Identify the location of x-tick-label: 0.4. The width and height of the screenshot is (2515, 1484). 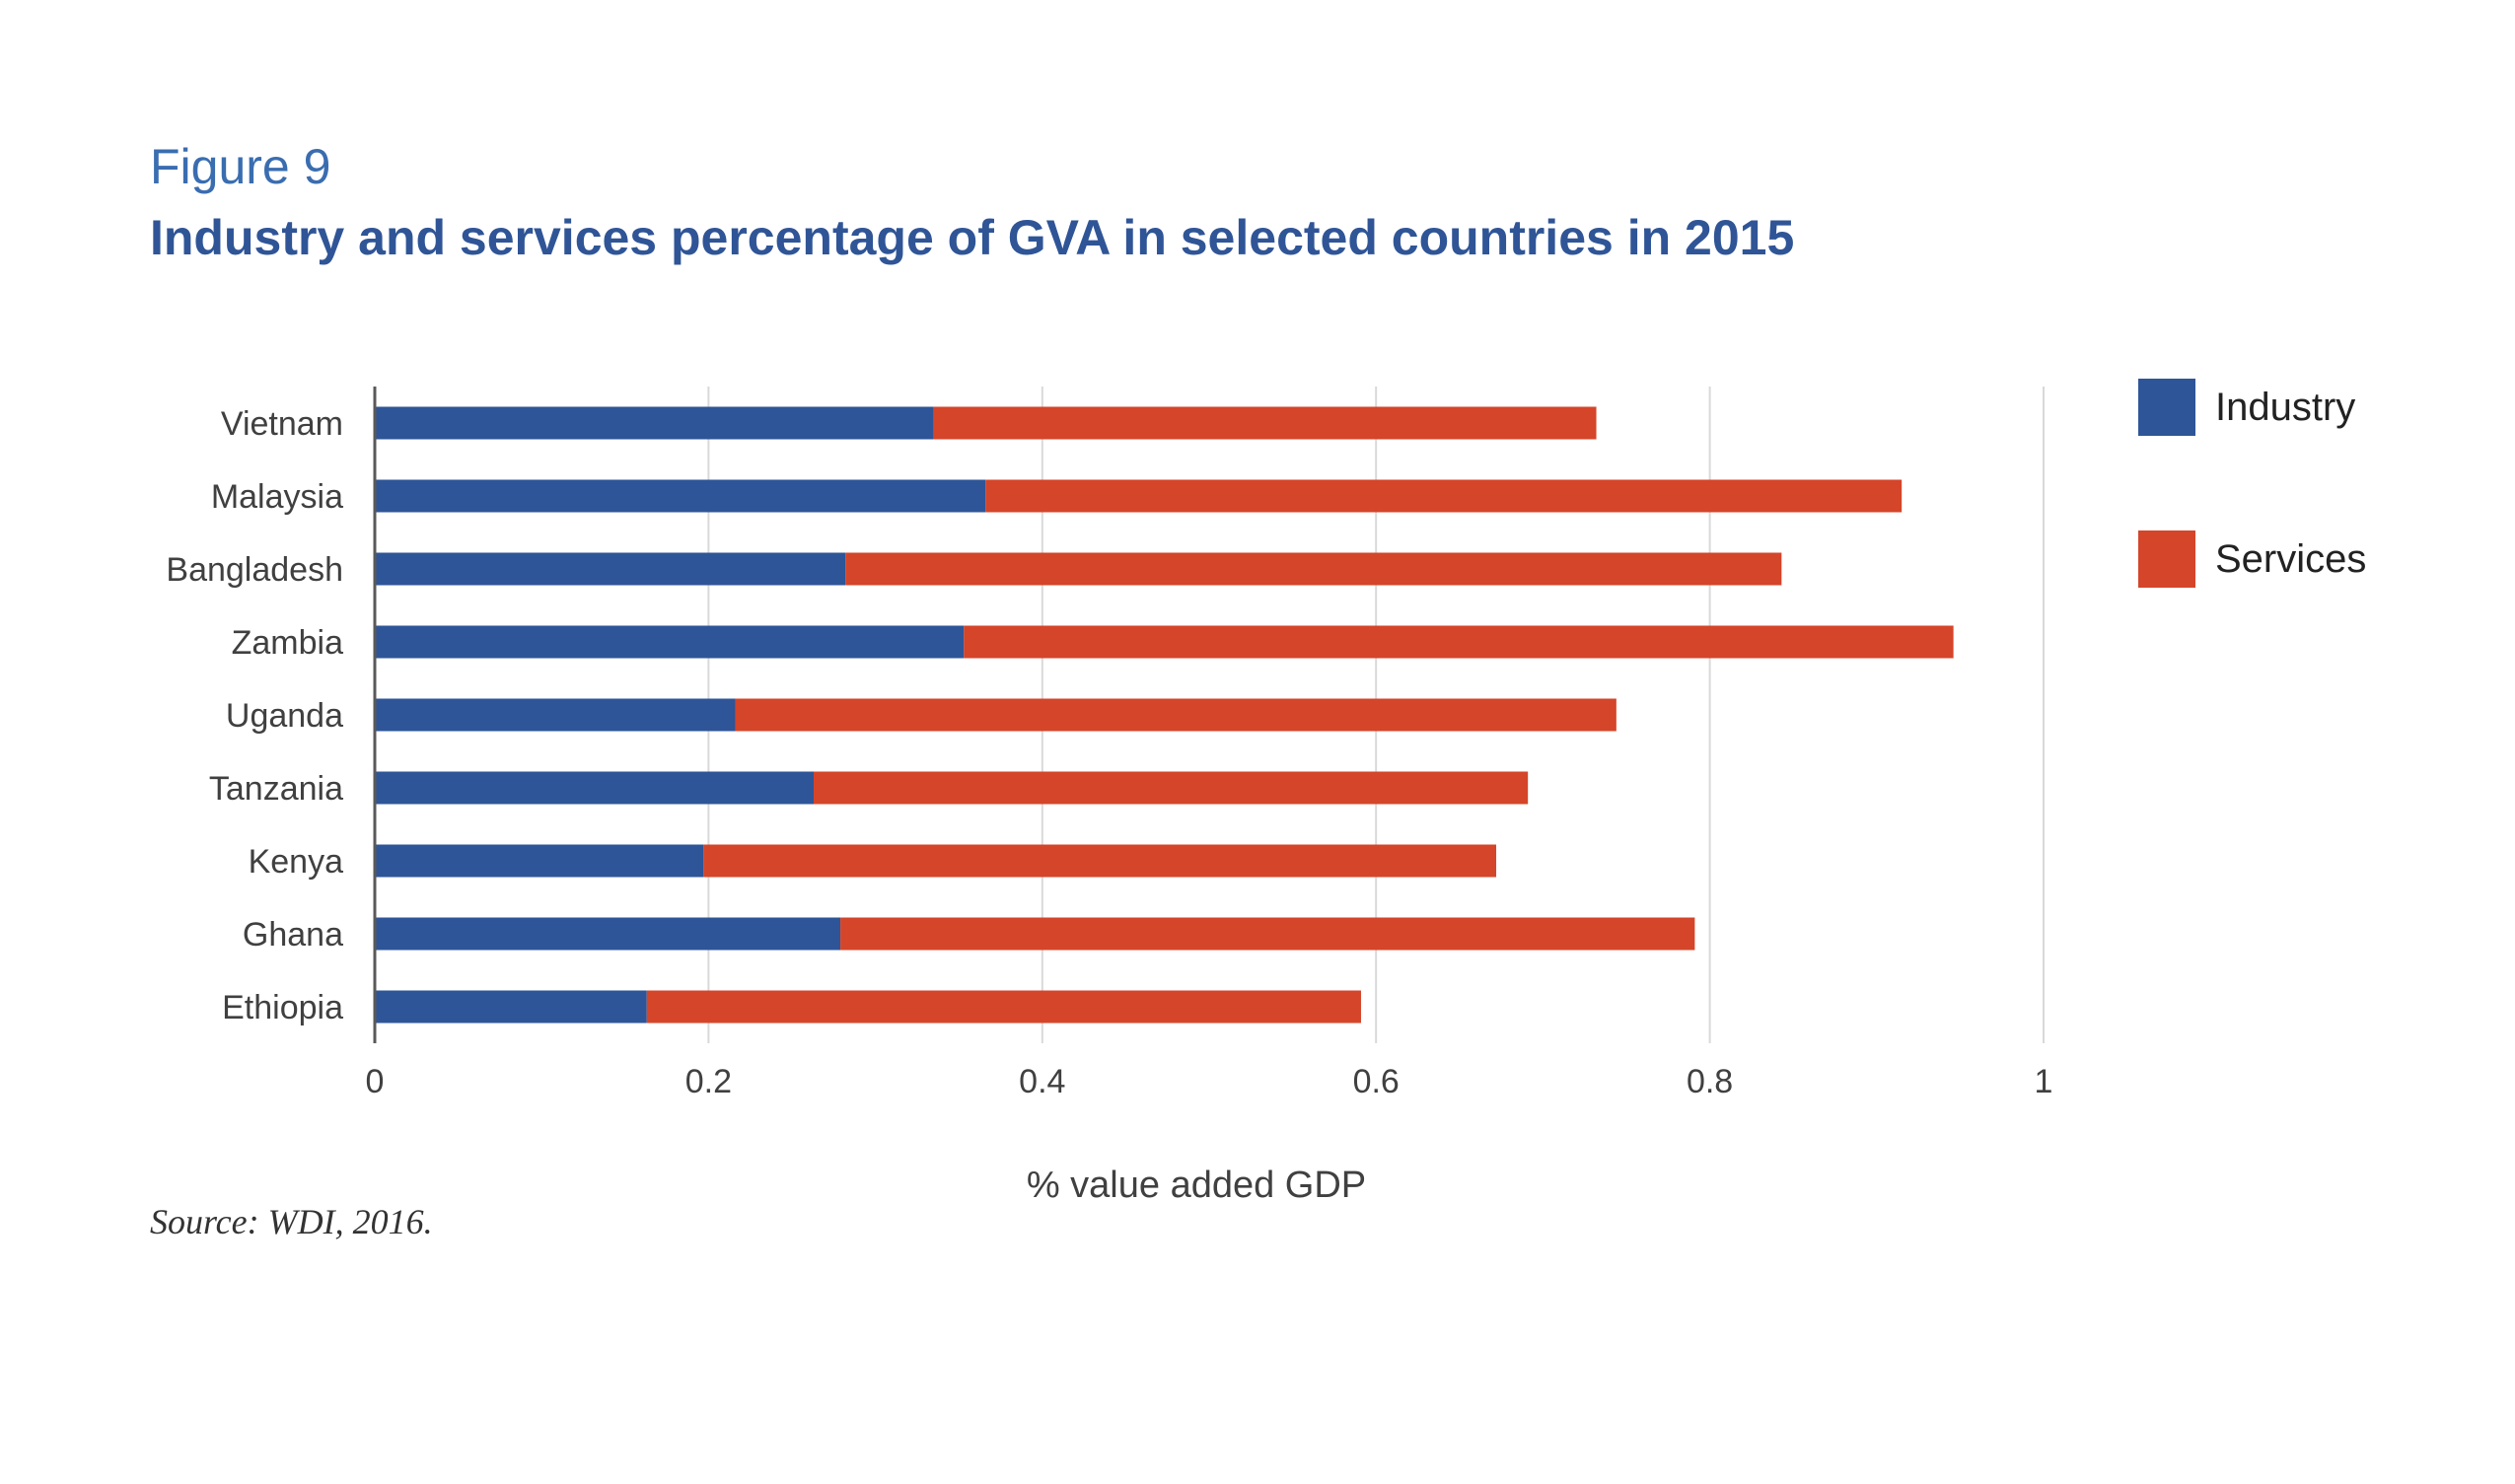
(1042, 1081).